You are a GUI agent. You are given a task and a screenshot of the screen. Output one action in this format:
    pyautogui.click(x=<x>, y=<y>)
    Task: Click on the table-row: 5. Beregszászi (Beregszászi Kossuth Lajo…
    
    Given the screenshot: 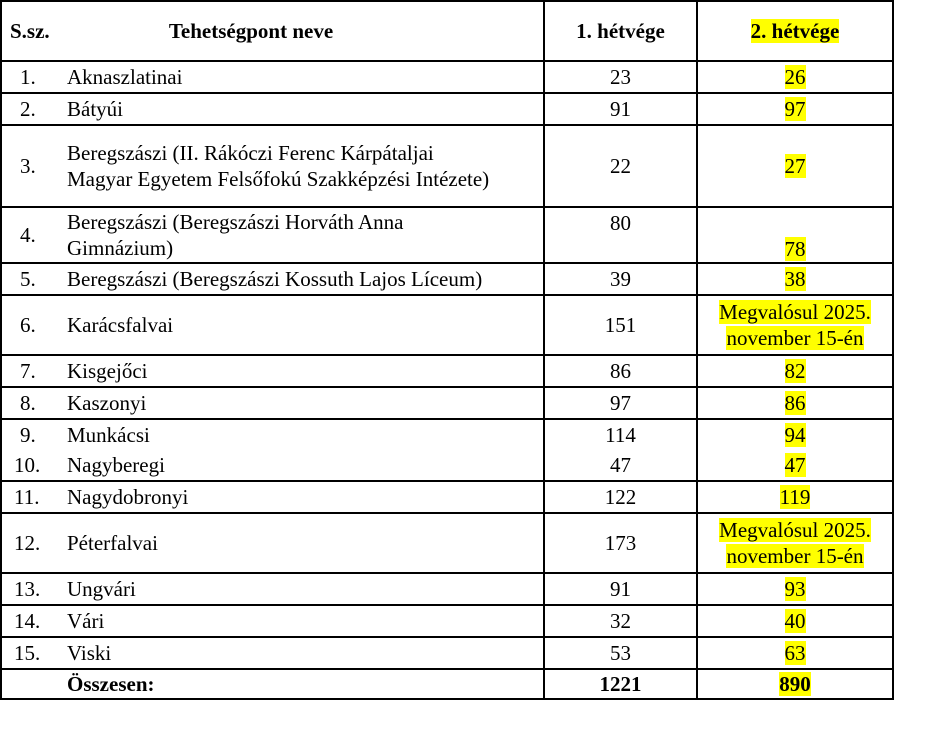 What is the action you would take?
    pyautogui.click(x=447, y=279)
    